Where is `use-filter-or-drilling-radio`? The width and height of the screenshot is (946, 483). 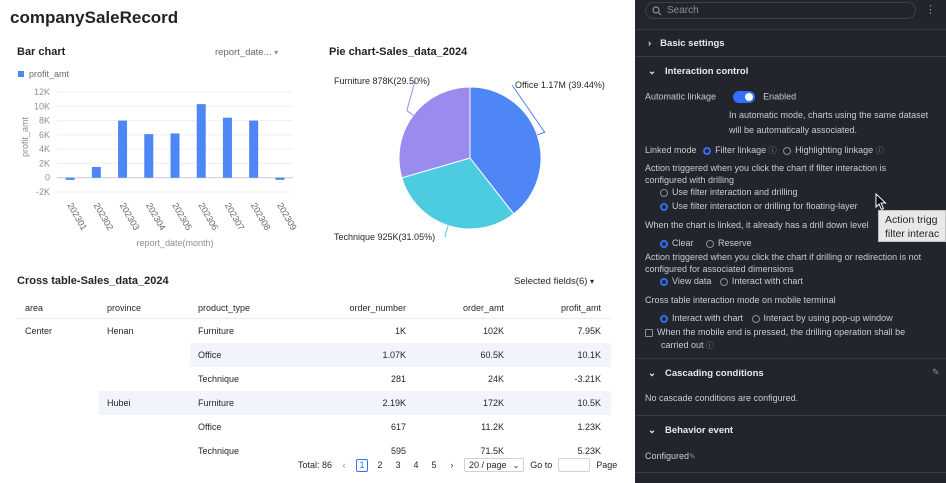
use-filter-or-drilling-radio is located at coordinates (664, 206).